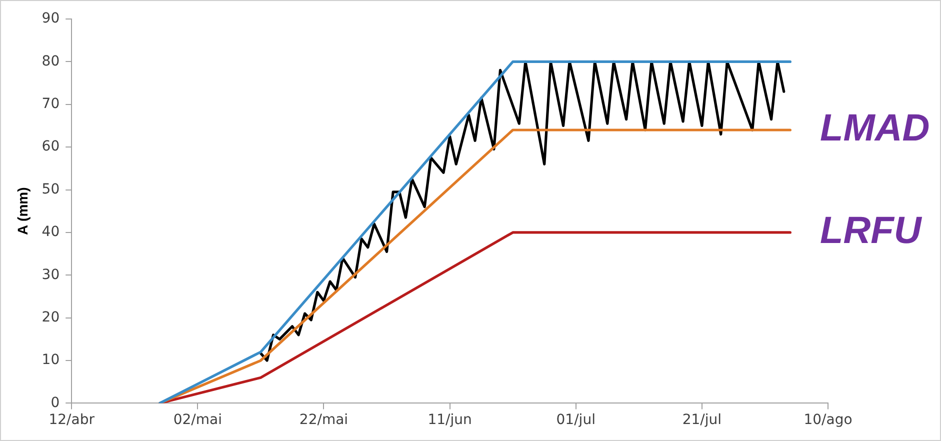  Describe the element at coordinates (51, 232) in the screenshot. I see `y-tick-label: 40` at that location.